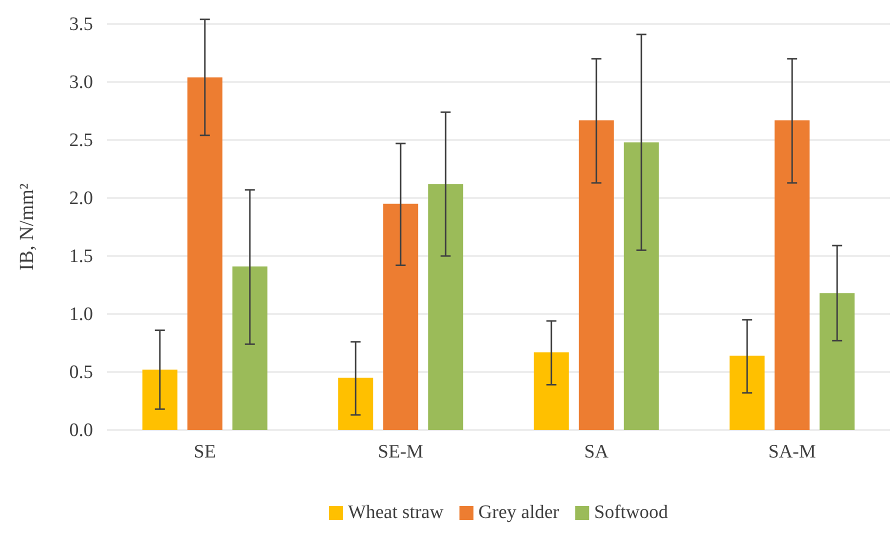 This screenshot has width=893, height=533. What do you see at coordinates (792, 451) in the screenshot?
I see `x-tick-label: SA-M` at bounding box center [792, 451].